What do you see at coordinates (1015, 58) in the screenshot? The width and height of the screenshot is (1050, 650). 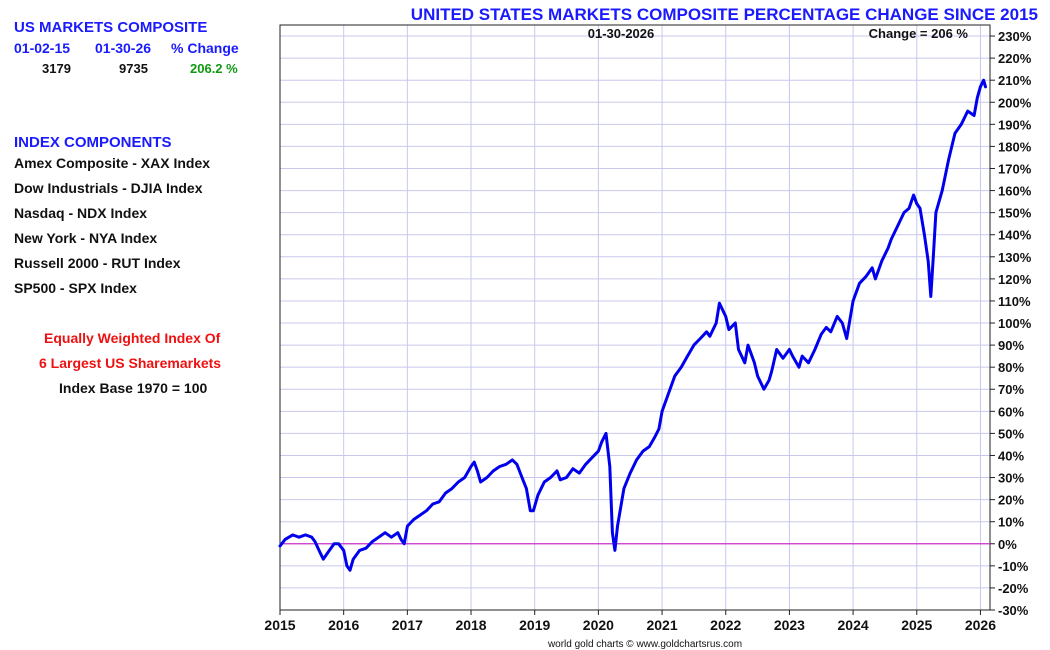 I see `y-tick-label: 220%` at bounding box center [1015, 58].